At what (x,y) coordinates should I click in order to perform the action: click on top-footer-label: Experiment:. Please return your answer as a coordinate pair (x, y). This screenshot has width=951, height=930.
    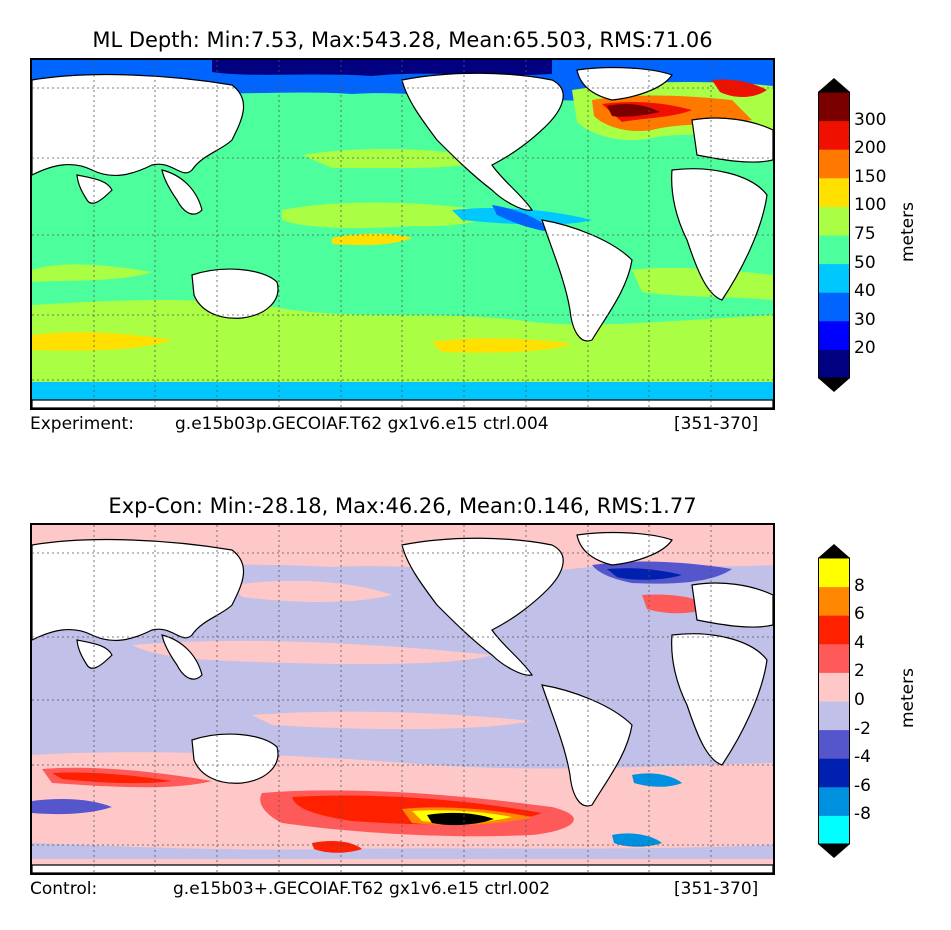
    Looking at the image, I should click on (82, 424).